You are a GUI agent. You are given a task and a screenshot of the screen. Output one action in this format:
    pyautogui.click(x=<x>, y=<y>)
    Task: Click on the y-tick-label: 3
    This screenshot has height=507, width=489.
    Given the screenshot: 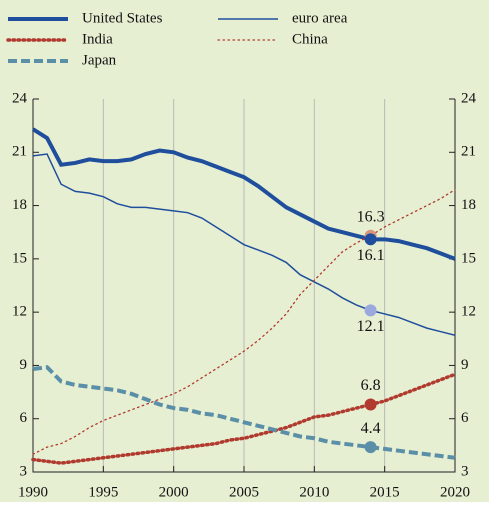 What is the action you would take?
    pyautogui.click(x=24, y=471)
    